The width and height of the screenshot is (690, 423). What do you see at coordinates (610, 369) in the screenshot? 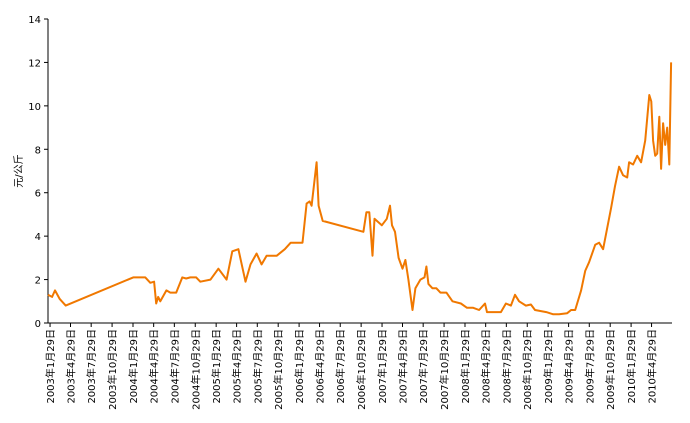
I see `x-tick-label: 2009年10月29日` at bounding box center [610, 369].